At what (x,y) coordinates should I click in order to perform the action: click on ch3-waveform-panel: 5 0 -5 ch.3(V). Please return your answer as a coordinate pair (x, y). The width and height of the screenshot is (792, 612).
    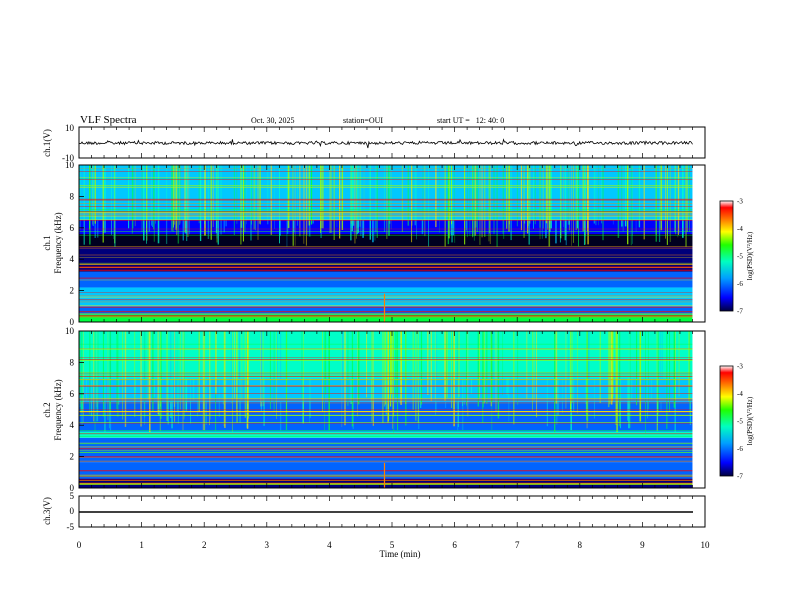
    Looking at the image, I should click on (374, 511).